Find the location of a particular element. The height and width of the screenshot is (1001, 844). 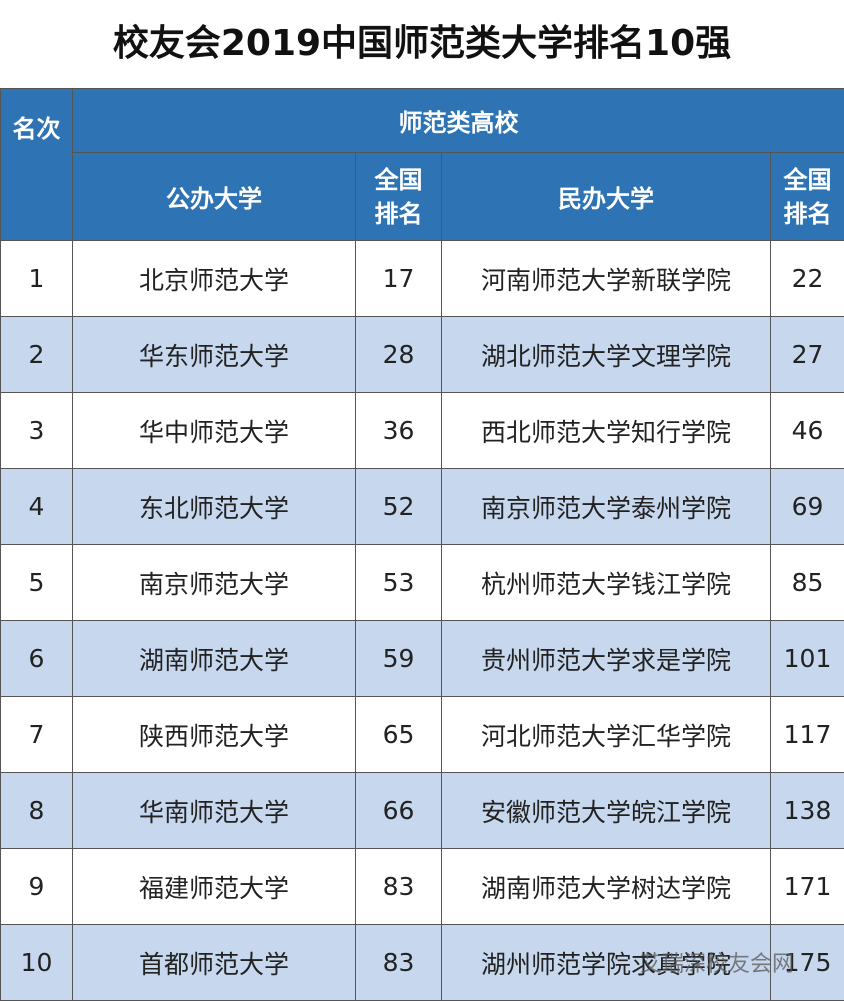

public-university: 南京师范大学 is located at coordinates (214, 583).